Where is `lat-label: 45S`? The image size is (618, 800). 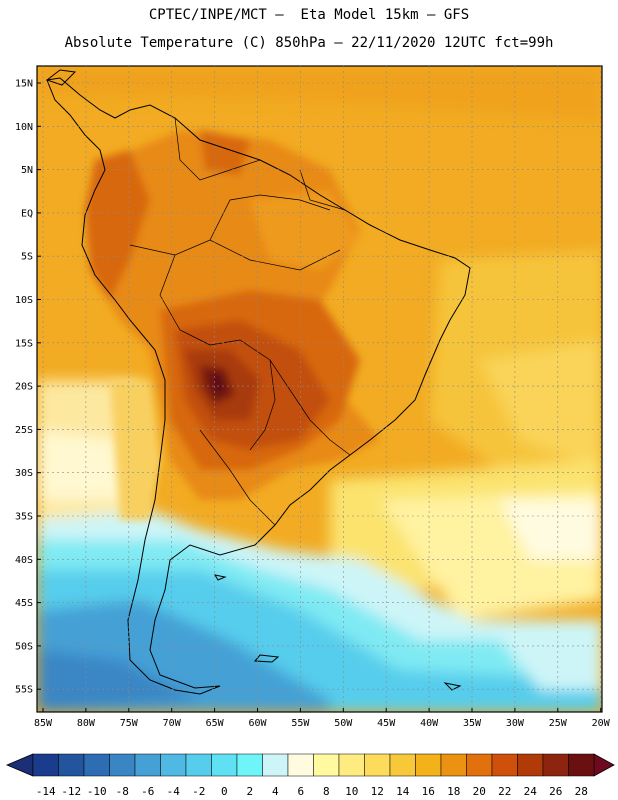
lat-label: 45S is located at coordinates (24, 603).